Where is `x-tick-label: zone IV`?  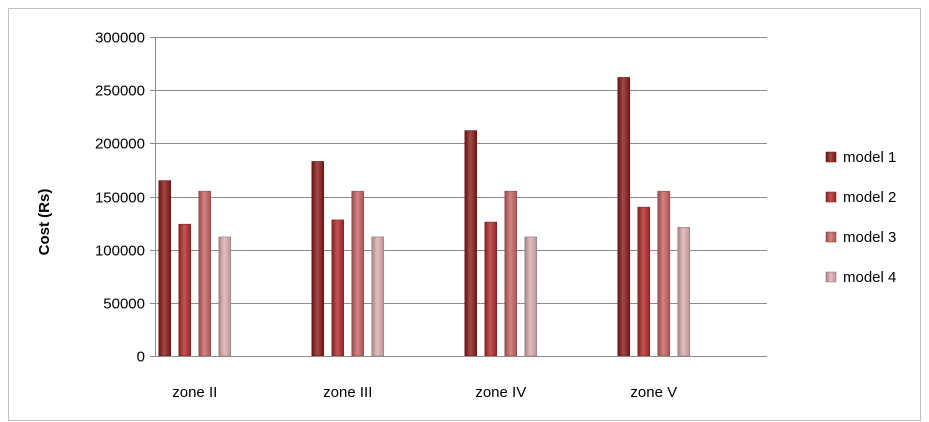
x-tick-label: zone IV is located at coordinates (500, 392).